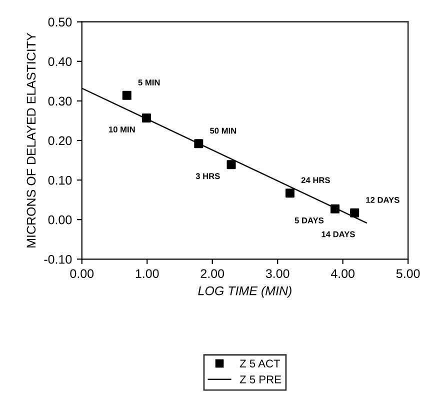 Image resolution: width=422 pixels, height=420 pixels. What do you see at coordinates (60, 22) in the screenshot?
I see `y-tick-label: 0.50` at bounding box center [60, 22].